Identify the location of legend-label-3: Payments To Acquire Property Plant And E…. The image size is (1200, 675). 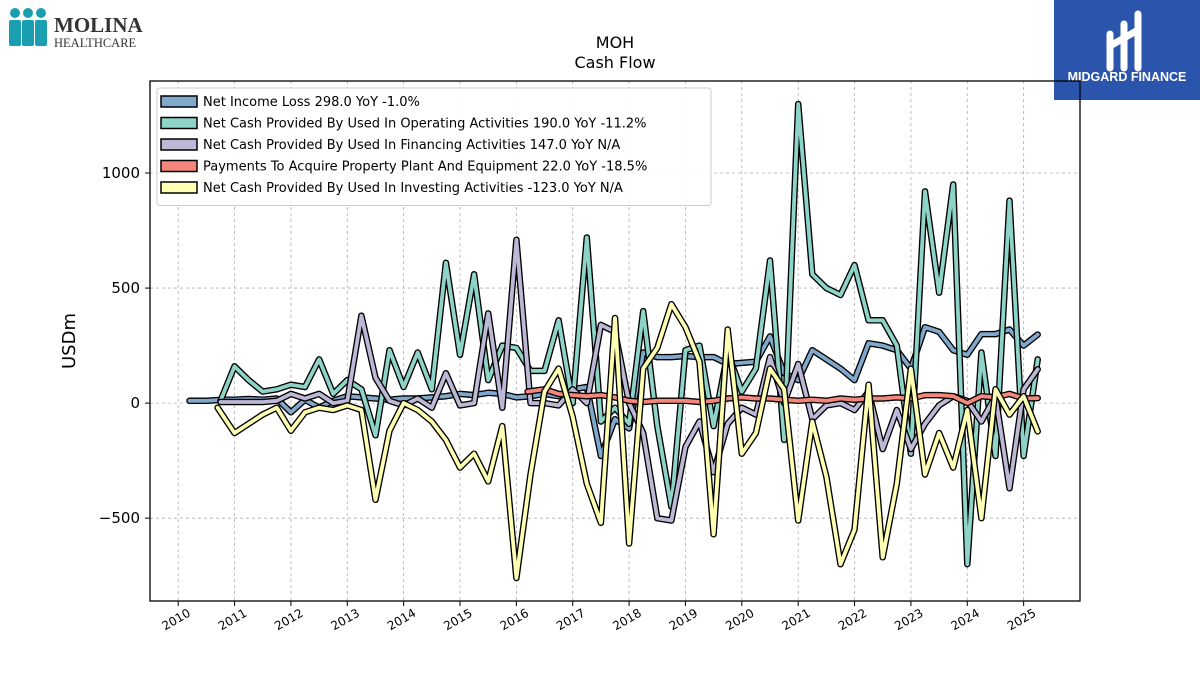
(425, 167).